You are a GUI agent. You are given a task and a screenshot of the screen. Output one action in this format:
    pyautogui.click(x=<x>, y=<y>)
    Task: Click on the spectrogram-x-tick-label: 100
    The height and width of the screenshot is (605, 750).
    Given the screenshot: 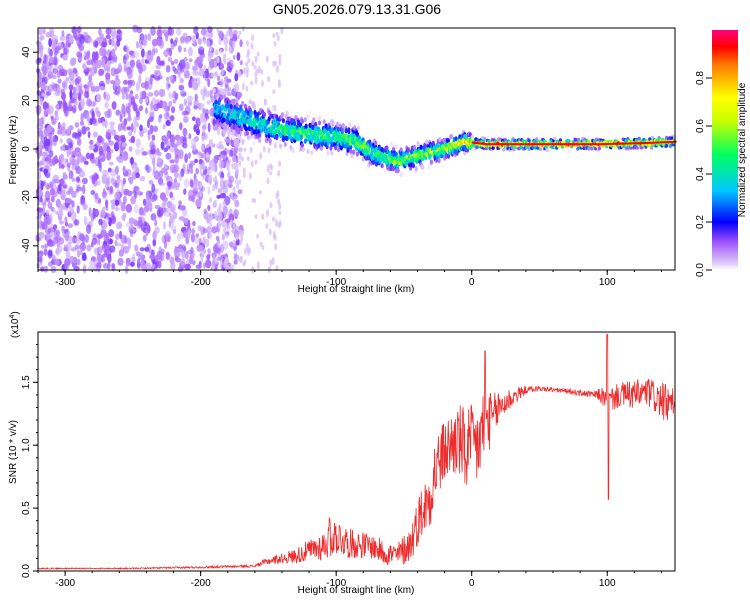 What is the action you would take?
    pyautogui.click(x=607, y=282)
    